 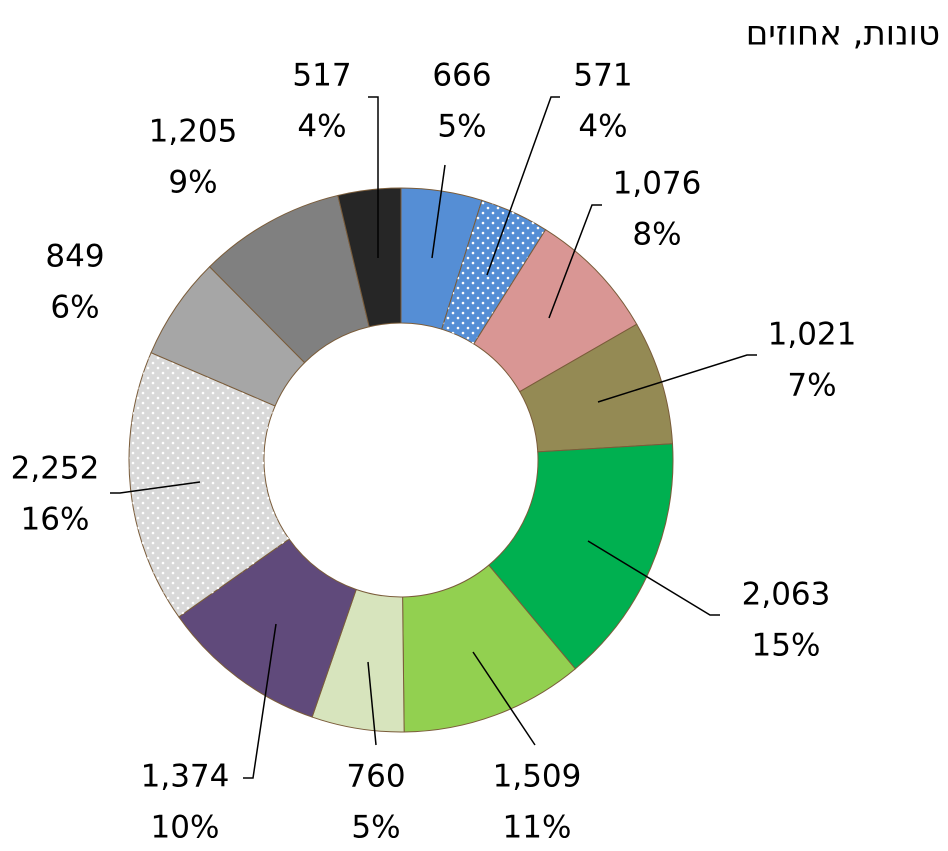 I want to click on value-label: 1,076, so click(x=657, y=184).